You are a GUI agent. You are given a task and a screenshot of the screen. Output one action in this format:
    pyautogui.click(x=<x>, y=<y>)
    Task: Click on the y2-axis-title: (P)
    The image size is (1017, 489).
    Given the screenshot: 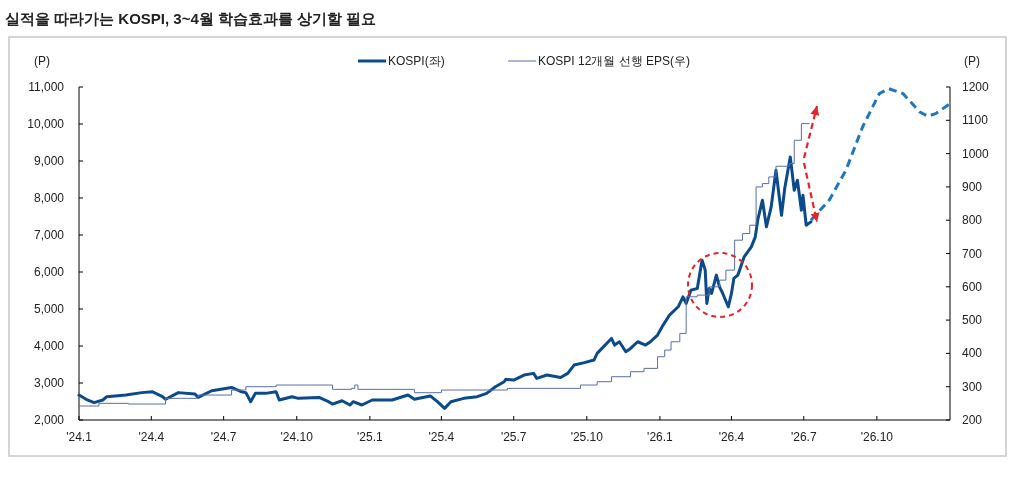 What is the action you would take?
    pyautogui.click(x=972, y=61)
    